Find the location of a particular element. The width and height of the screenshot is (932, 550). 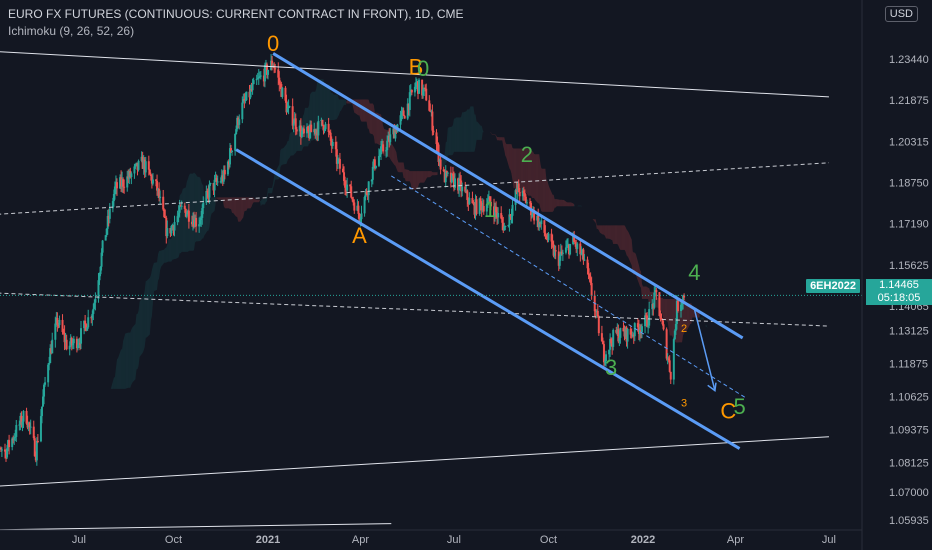

time-tick: Oct is located at coordinates (173, 540).